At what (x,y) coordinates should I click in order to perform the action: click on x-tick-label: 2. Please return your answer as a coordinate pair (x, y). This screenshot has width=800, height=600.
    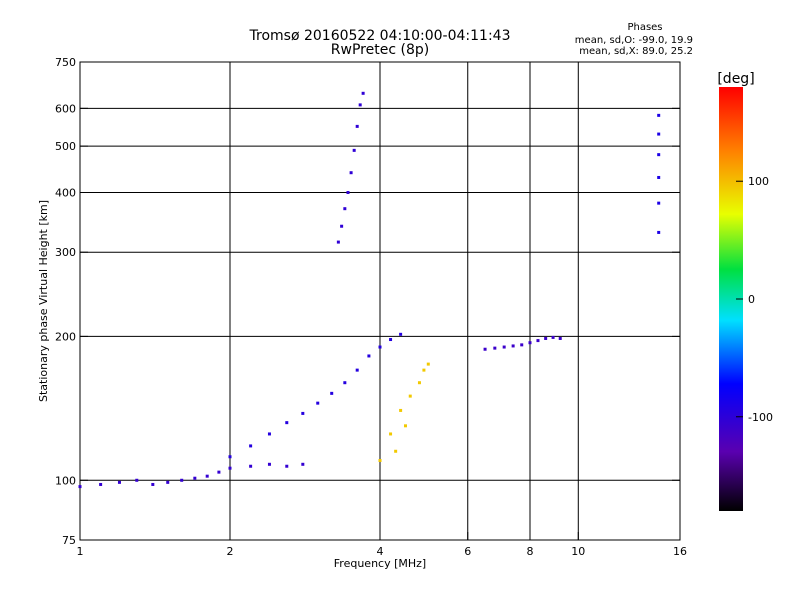
    Looking at the image, I should click on (230, 551).